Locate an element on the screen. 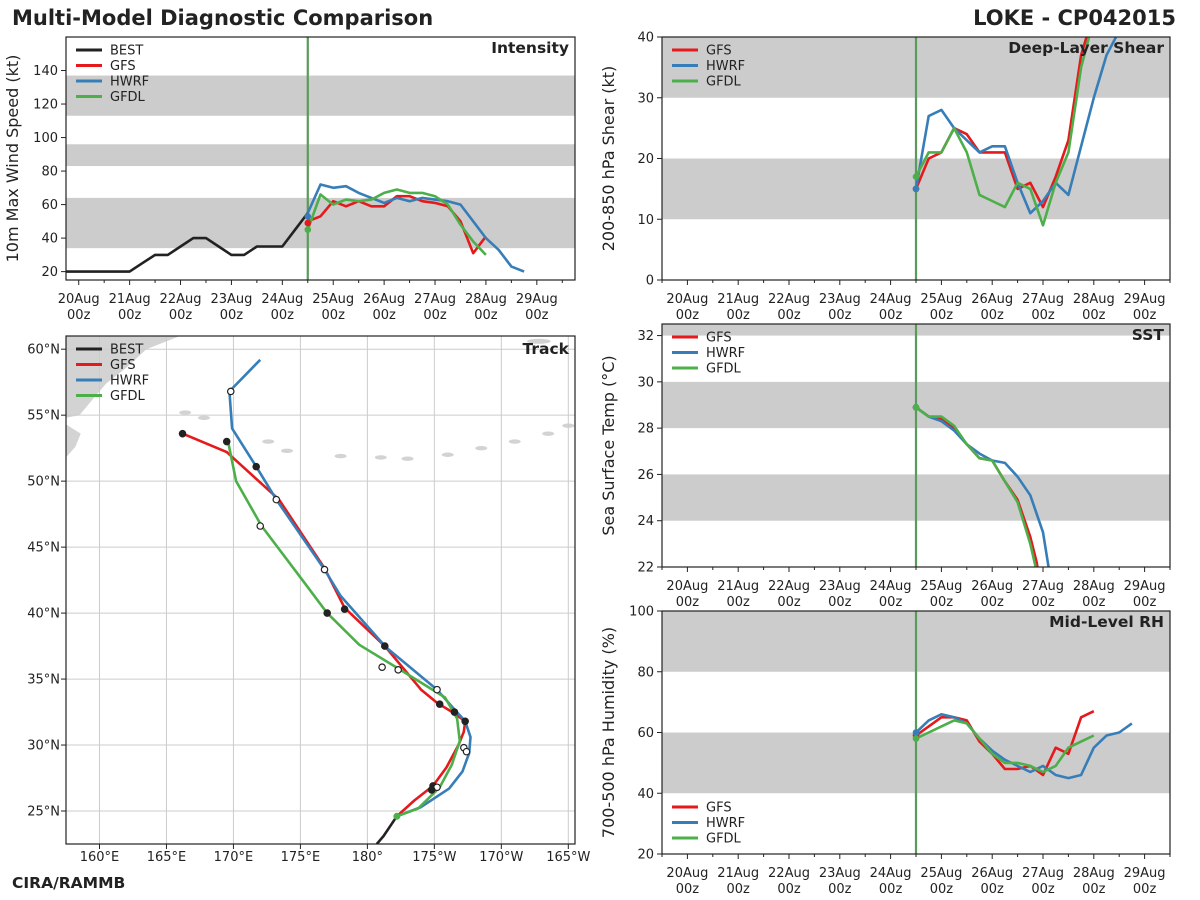  rh-xtick-sublabel-48: 00z is located at coordinates (789, 889).